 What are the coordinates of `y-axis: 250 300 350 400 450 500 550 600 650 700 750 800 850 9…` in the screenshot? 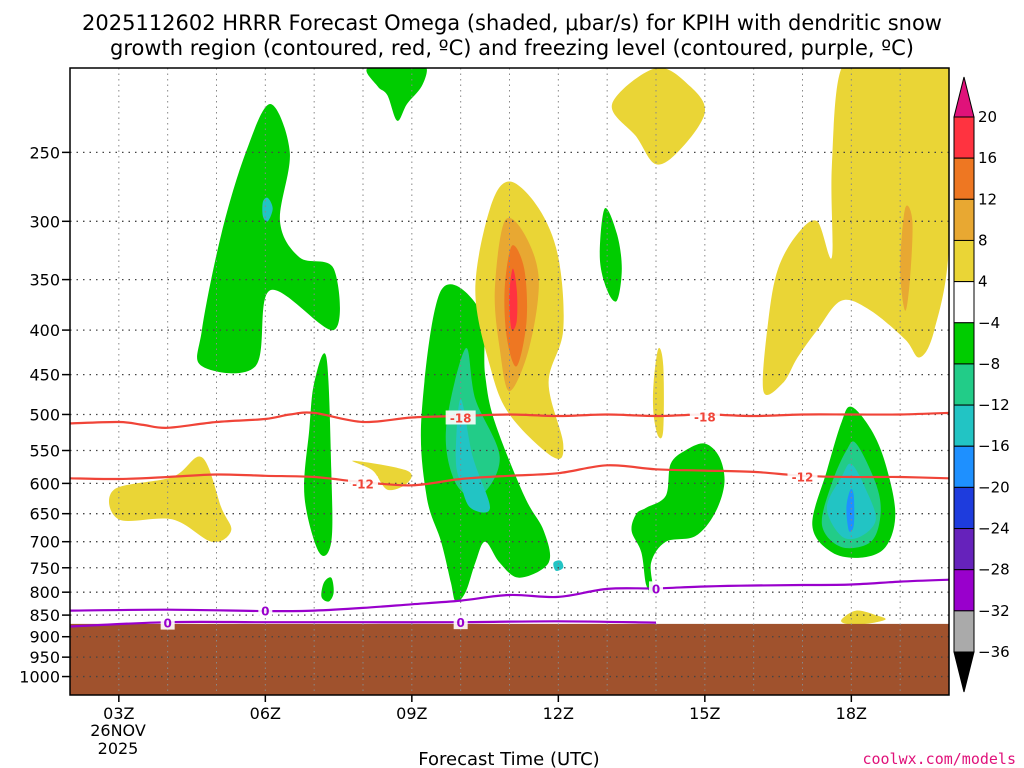 It's located at (44, 415).